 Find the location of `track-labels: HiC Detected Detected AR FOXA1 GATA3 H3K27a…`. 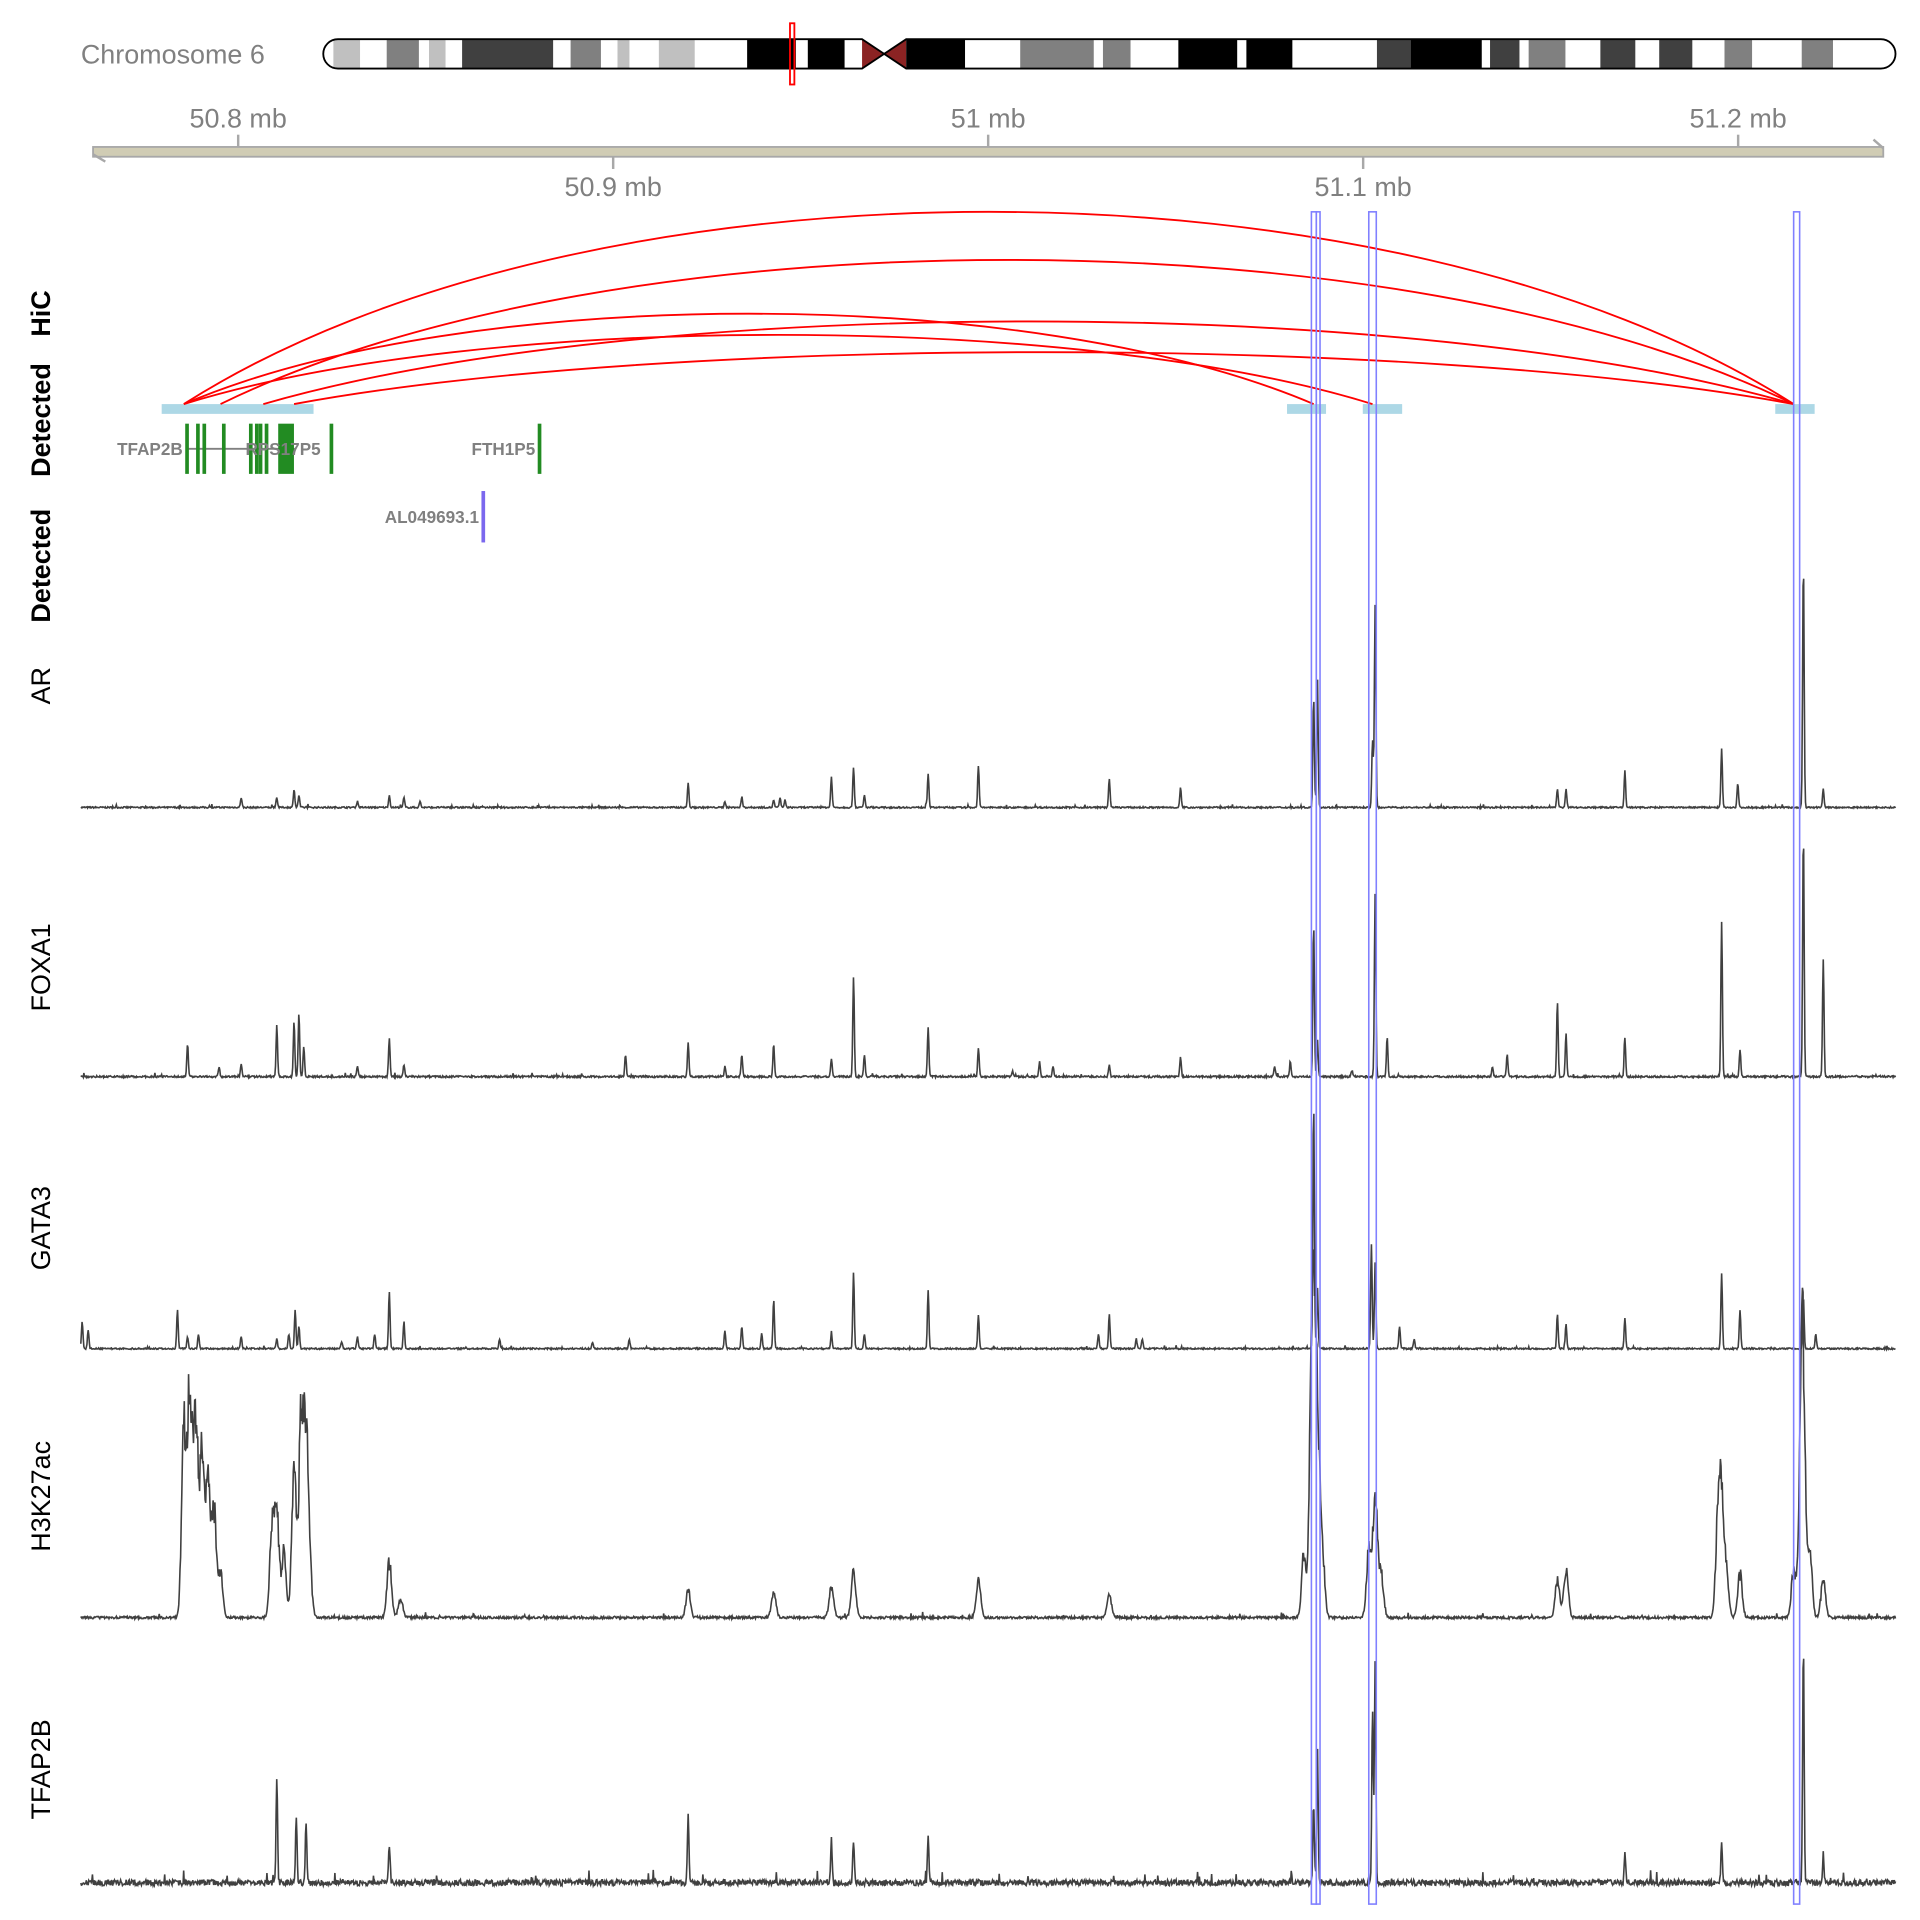

track-labels: HiC Detected Detected AR FOXA1 GATA3 H3K27a… is located at coordinates (41, 1054).